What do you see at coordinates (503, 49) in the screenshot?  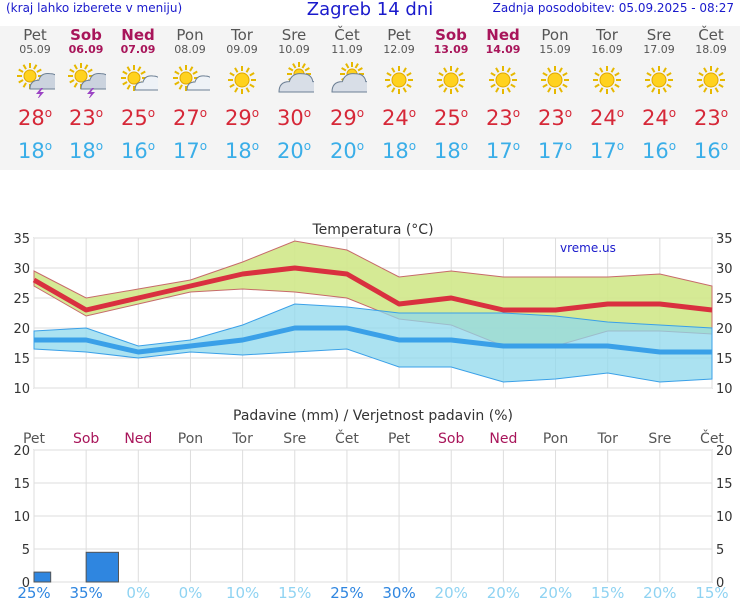 I see `day-date: 14.09` at bounding box center [503, 49].